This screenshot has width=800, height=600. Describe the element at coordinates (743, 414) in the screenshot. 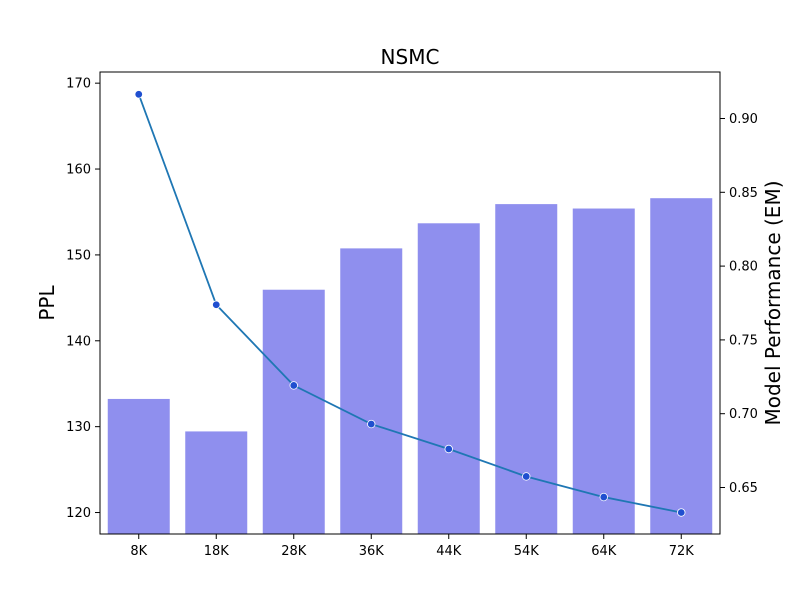

I see `right-tick-label: 0.70` at that location.